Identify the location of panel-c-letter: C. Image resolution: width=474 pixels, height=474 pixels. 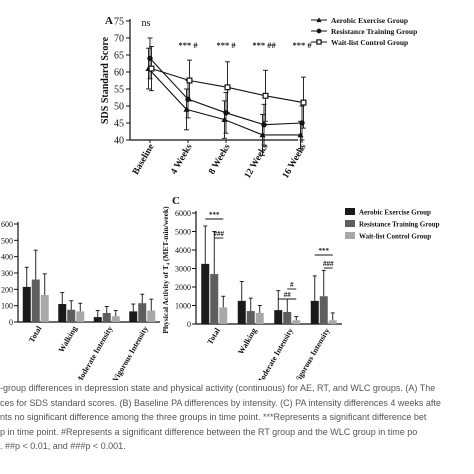
(176, 201).